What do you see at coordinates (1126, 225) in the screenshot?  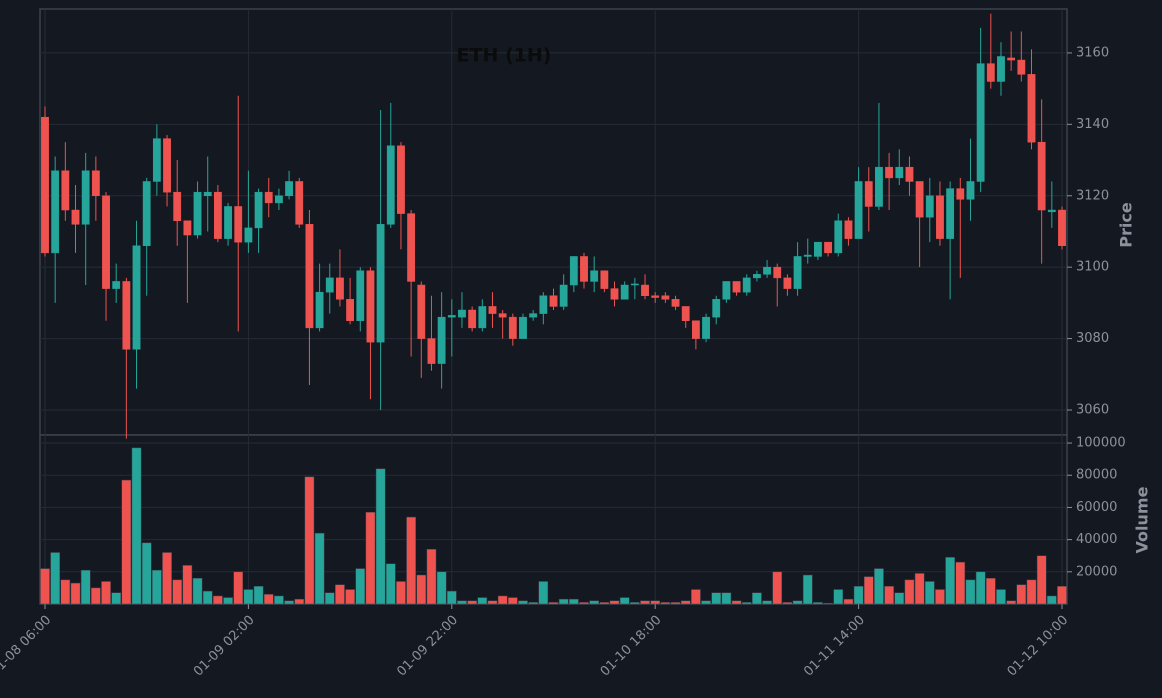 I see `y-axis-label: Price` at bounding box center [1126, 225].